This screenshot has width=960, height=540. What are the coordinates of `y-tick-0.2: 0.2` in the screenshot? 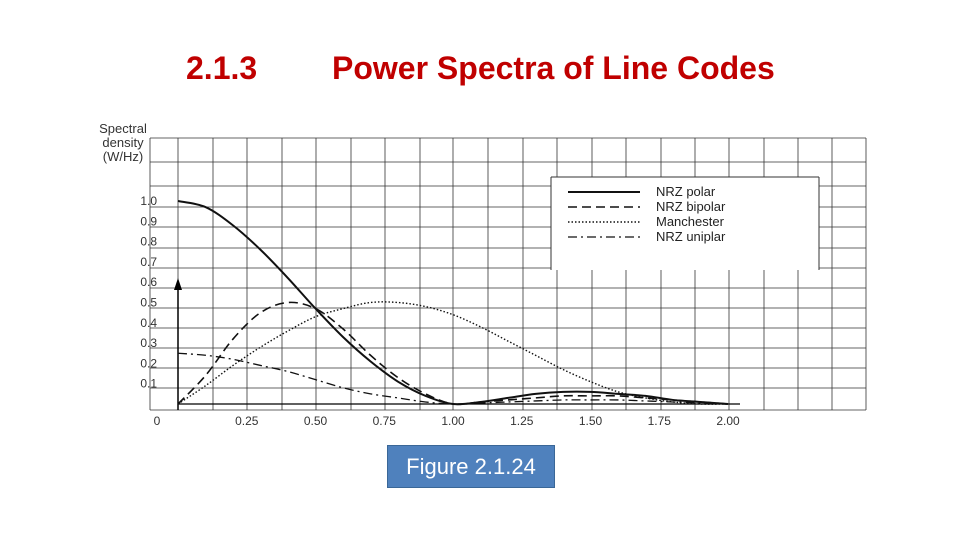 It's located at (148, 363).